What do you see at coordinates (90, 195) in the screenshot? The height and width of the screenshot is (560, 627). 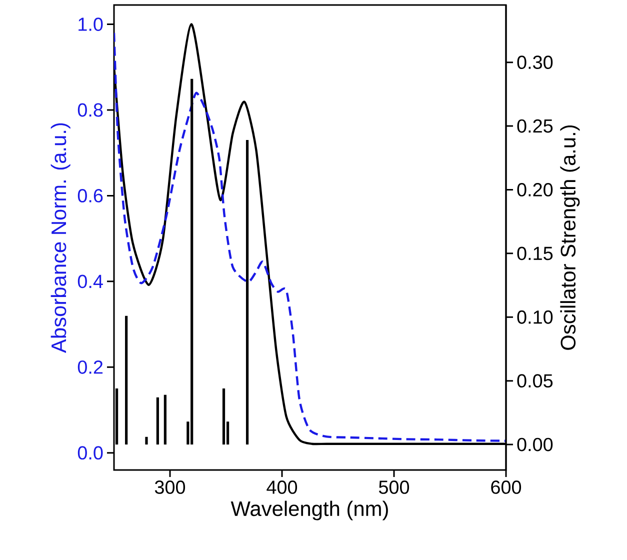 I see `y-tick-label: 0.6` at bounding box center [90, 195].